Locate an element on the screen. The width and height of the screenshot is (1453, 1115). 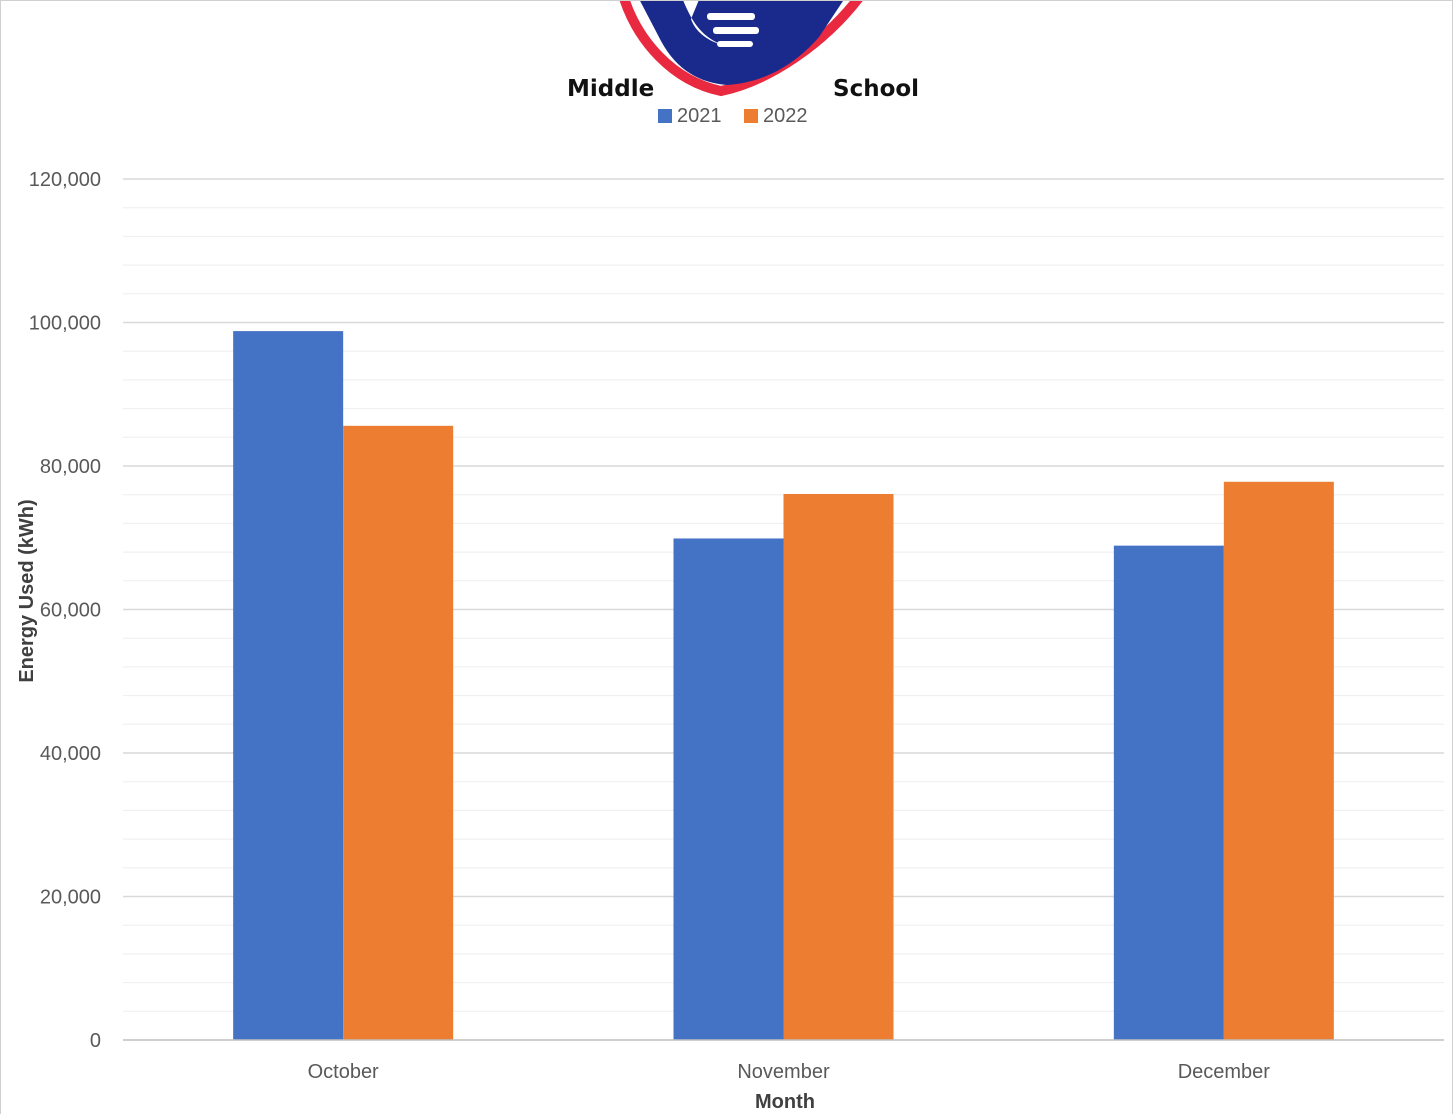
bar-2022-october is located at coordinates (398, 732).